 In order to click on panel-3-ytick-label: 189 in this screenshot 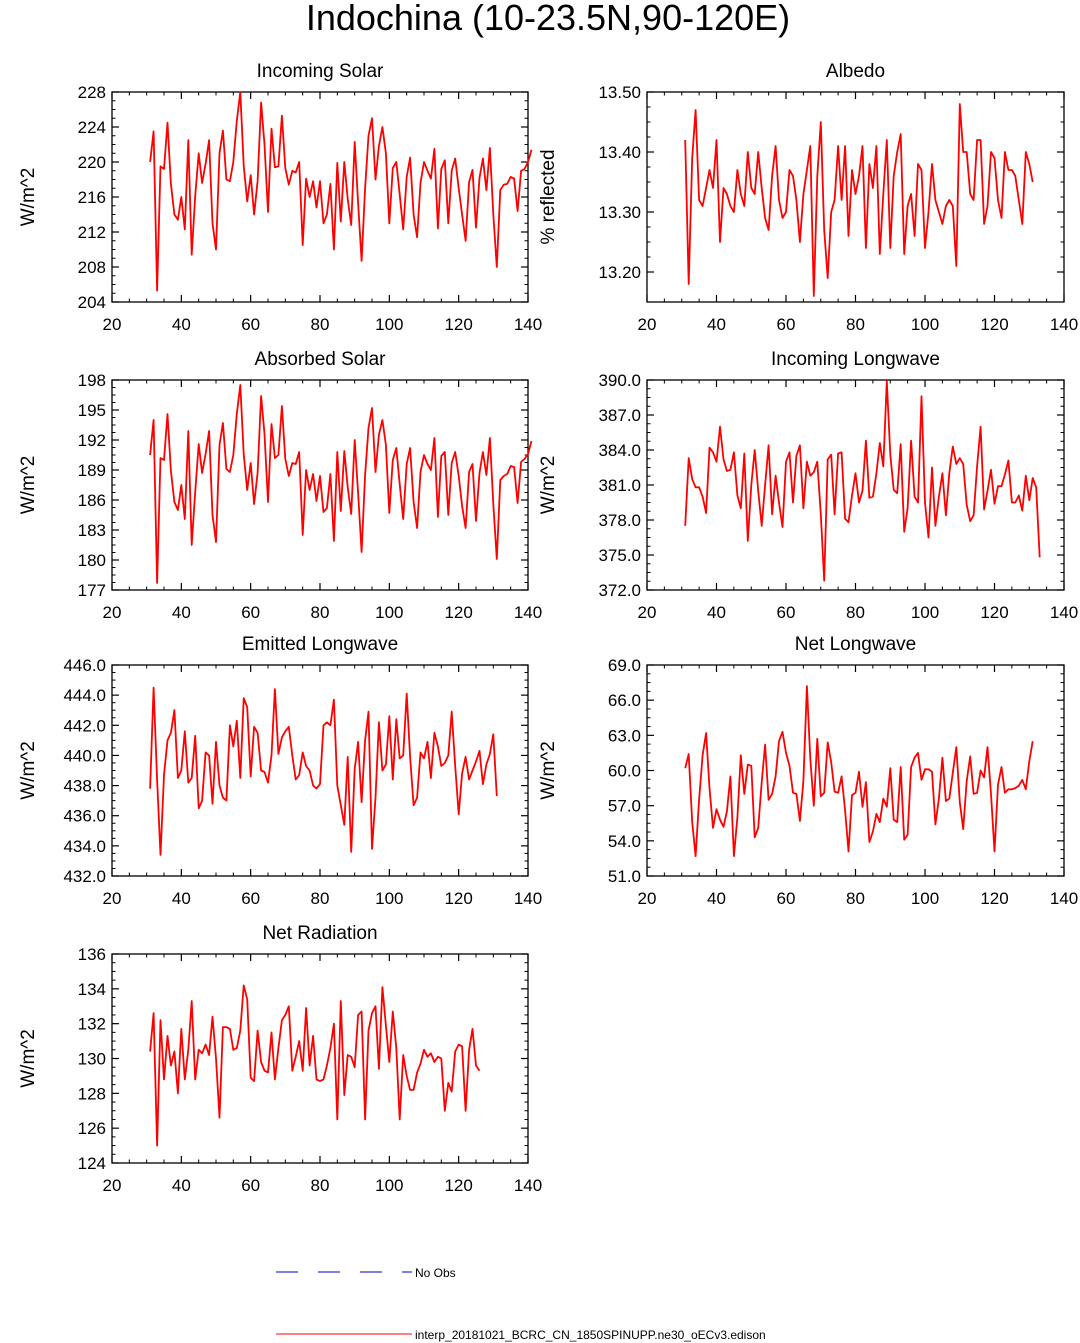, I will do `click(92, 470)`.